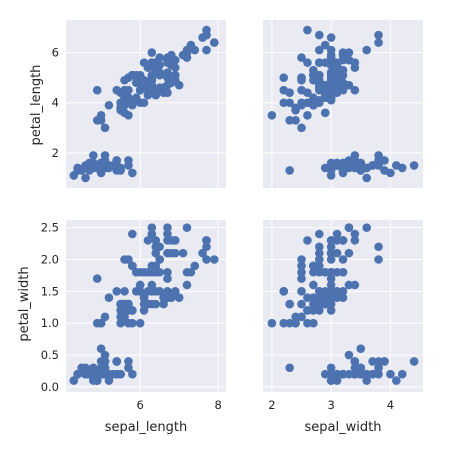 The image size is (450, 450). What do you see at coordinates (271, 405) in the screenshot?
I see `x-tick-label: 2` at bounding box center [271, 405].